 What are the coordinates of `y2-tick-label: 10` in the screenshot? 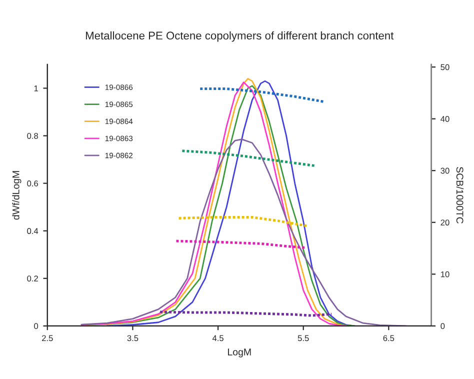 It's located at (445, 274).